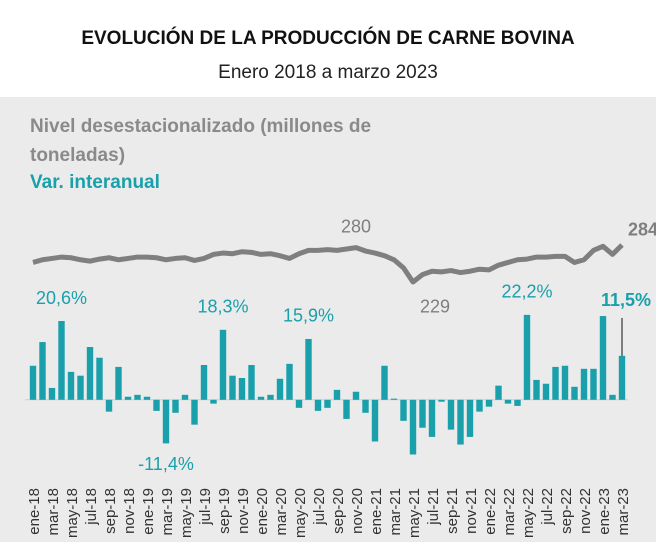  Describe the element at coordinates (72, 513) in the screenshot. I see `x-tick-label: may-18` at that location.